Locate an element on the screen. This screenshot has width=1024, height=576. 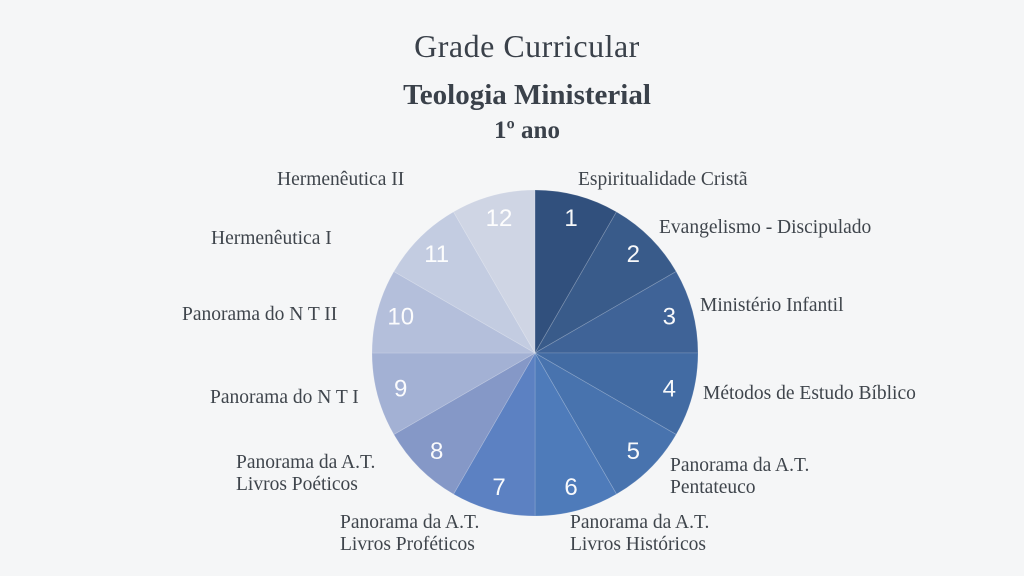
pie-slice-number-3: 3 is located at coordinates (669, 317).